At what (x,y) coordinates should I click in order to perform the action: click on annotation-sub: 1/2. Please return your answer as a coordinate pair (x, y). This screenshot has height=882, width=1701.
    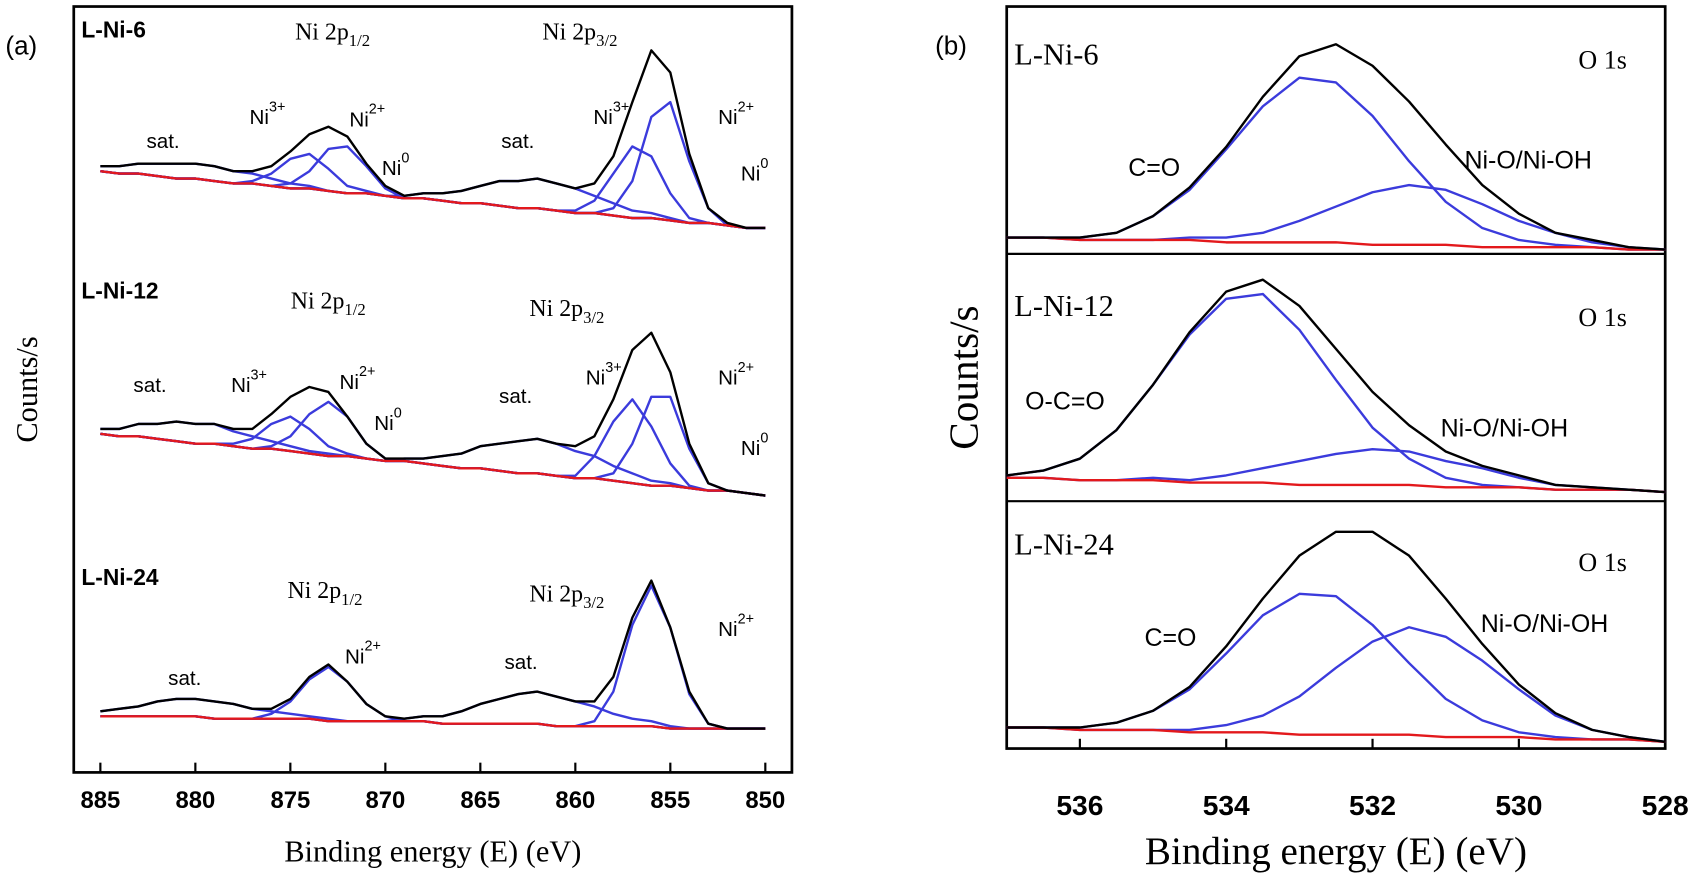
    Looking at the image, I should click on (354, 309).